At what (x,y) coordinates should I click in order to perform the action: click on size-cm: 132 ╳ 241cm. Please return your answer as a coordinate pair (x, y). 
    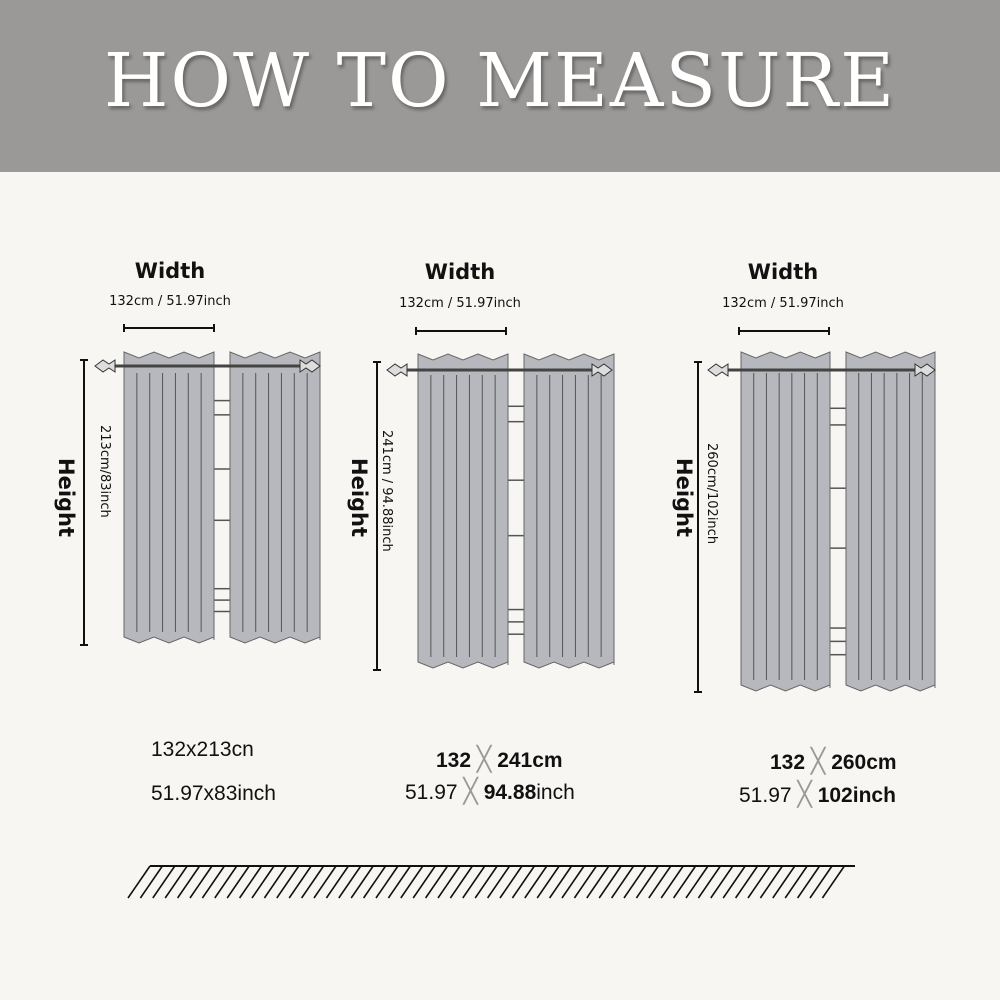
    Looking at the image, I should click on (499, 759).